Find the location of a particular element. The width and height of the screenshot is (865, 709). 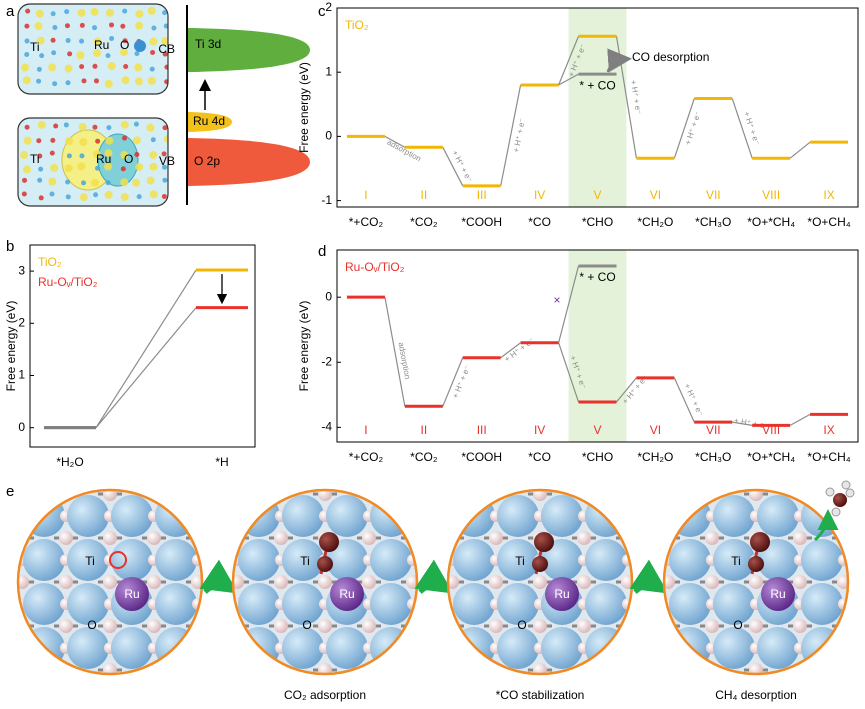

stage-label: III is located at coordinates (482, 195).